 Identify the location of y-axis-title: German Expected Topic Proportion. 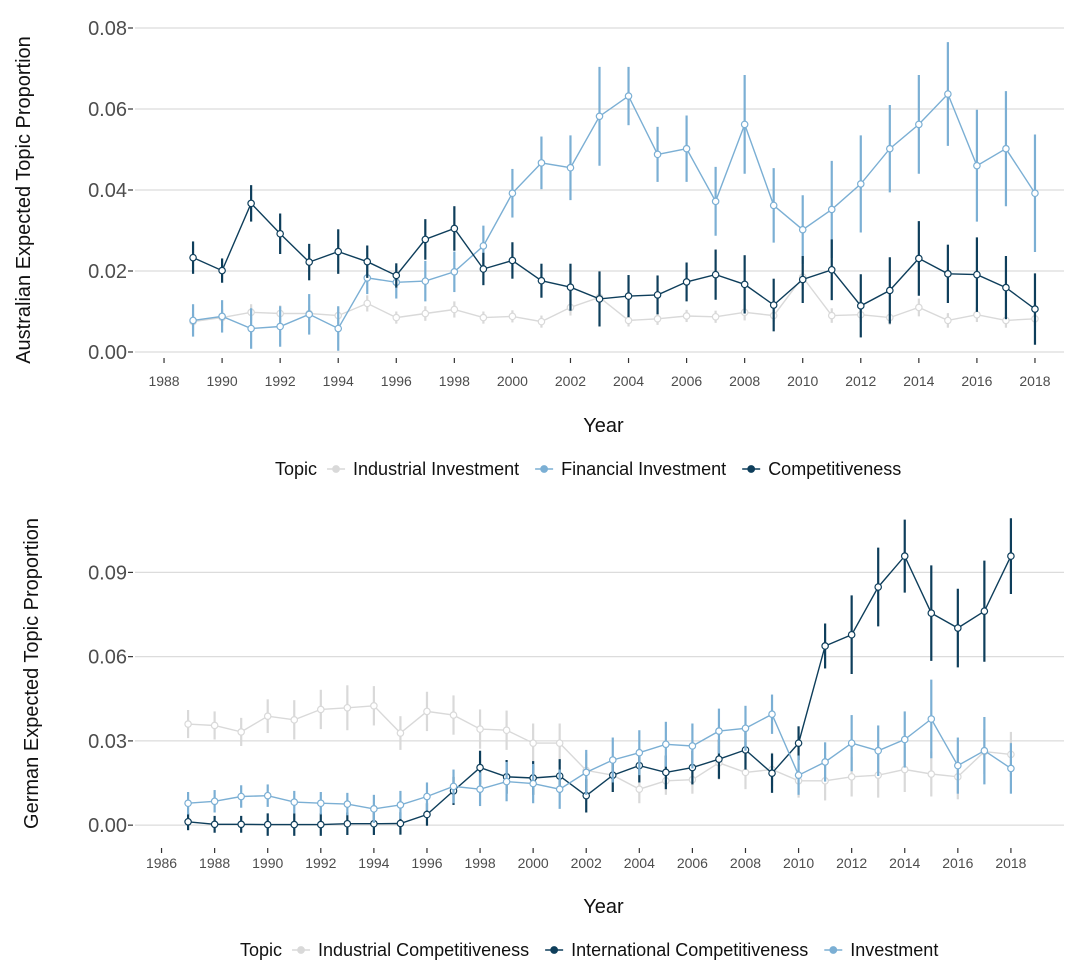
(32, 673).